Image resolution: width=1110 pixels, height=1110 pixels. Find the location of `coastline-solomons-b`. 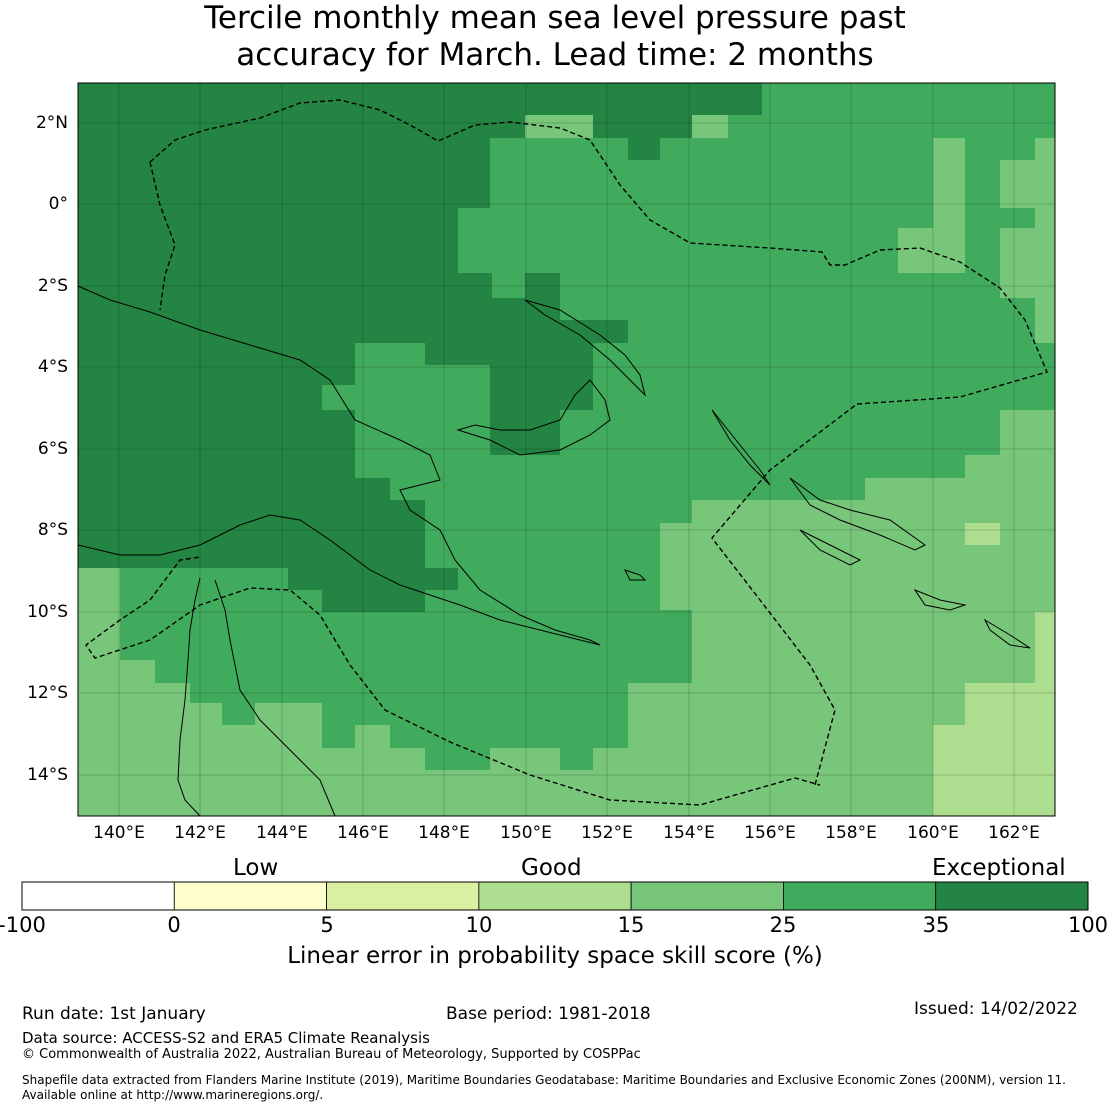

coastline-solomons-b is located at coordinates (830, 547).